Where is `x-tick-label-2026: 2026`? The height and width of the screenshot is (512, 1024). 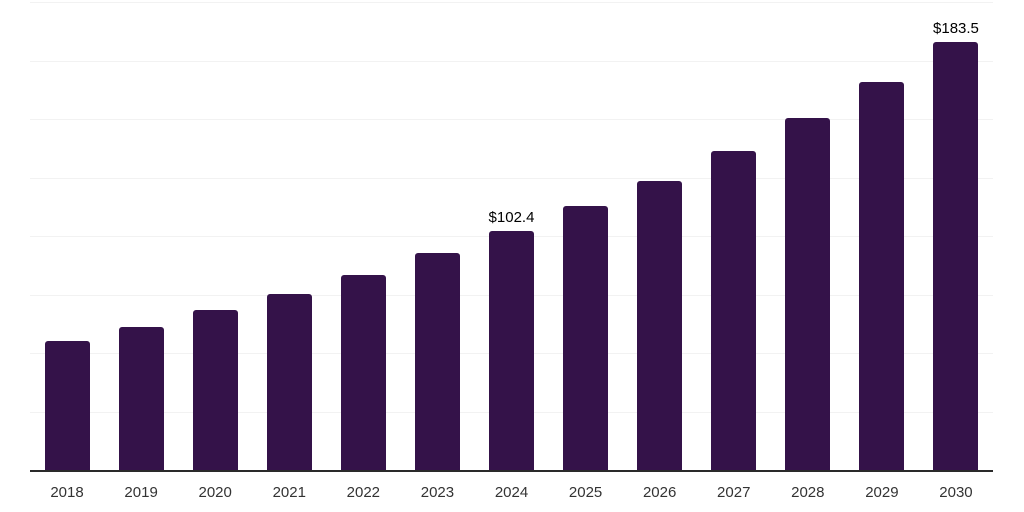
x-tick-label-2026: 2026 is located at coordinates (659, 492).